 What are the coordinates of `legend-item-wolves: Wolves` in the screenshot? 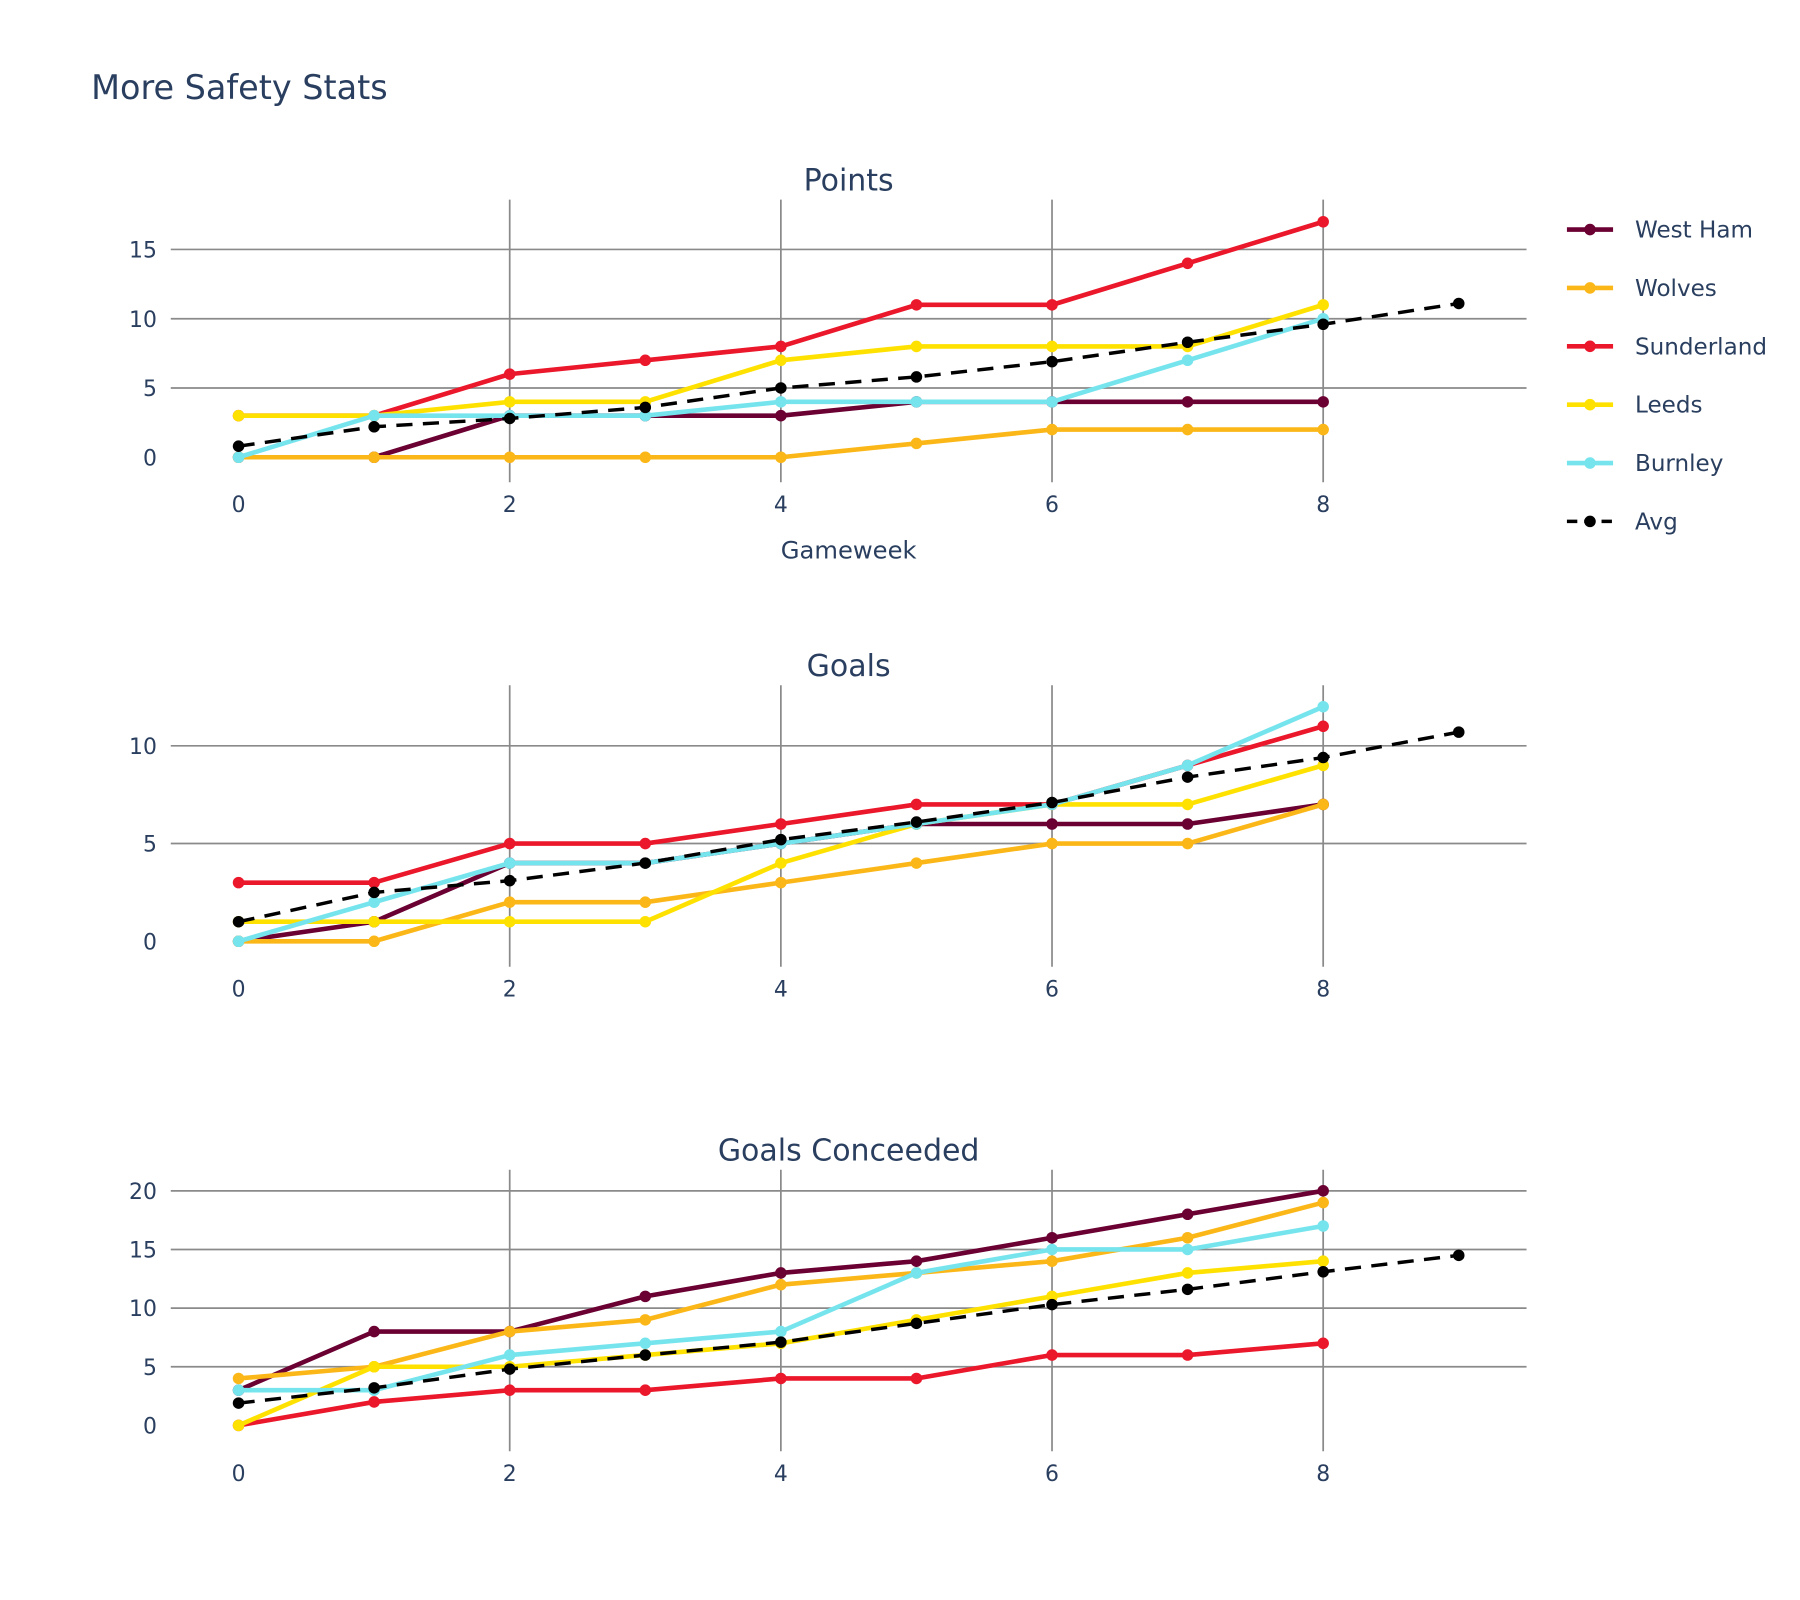 It's located at (1641, 289).